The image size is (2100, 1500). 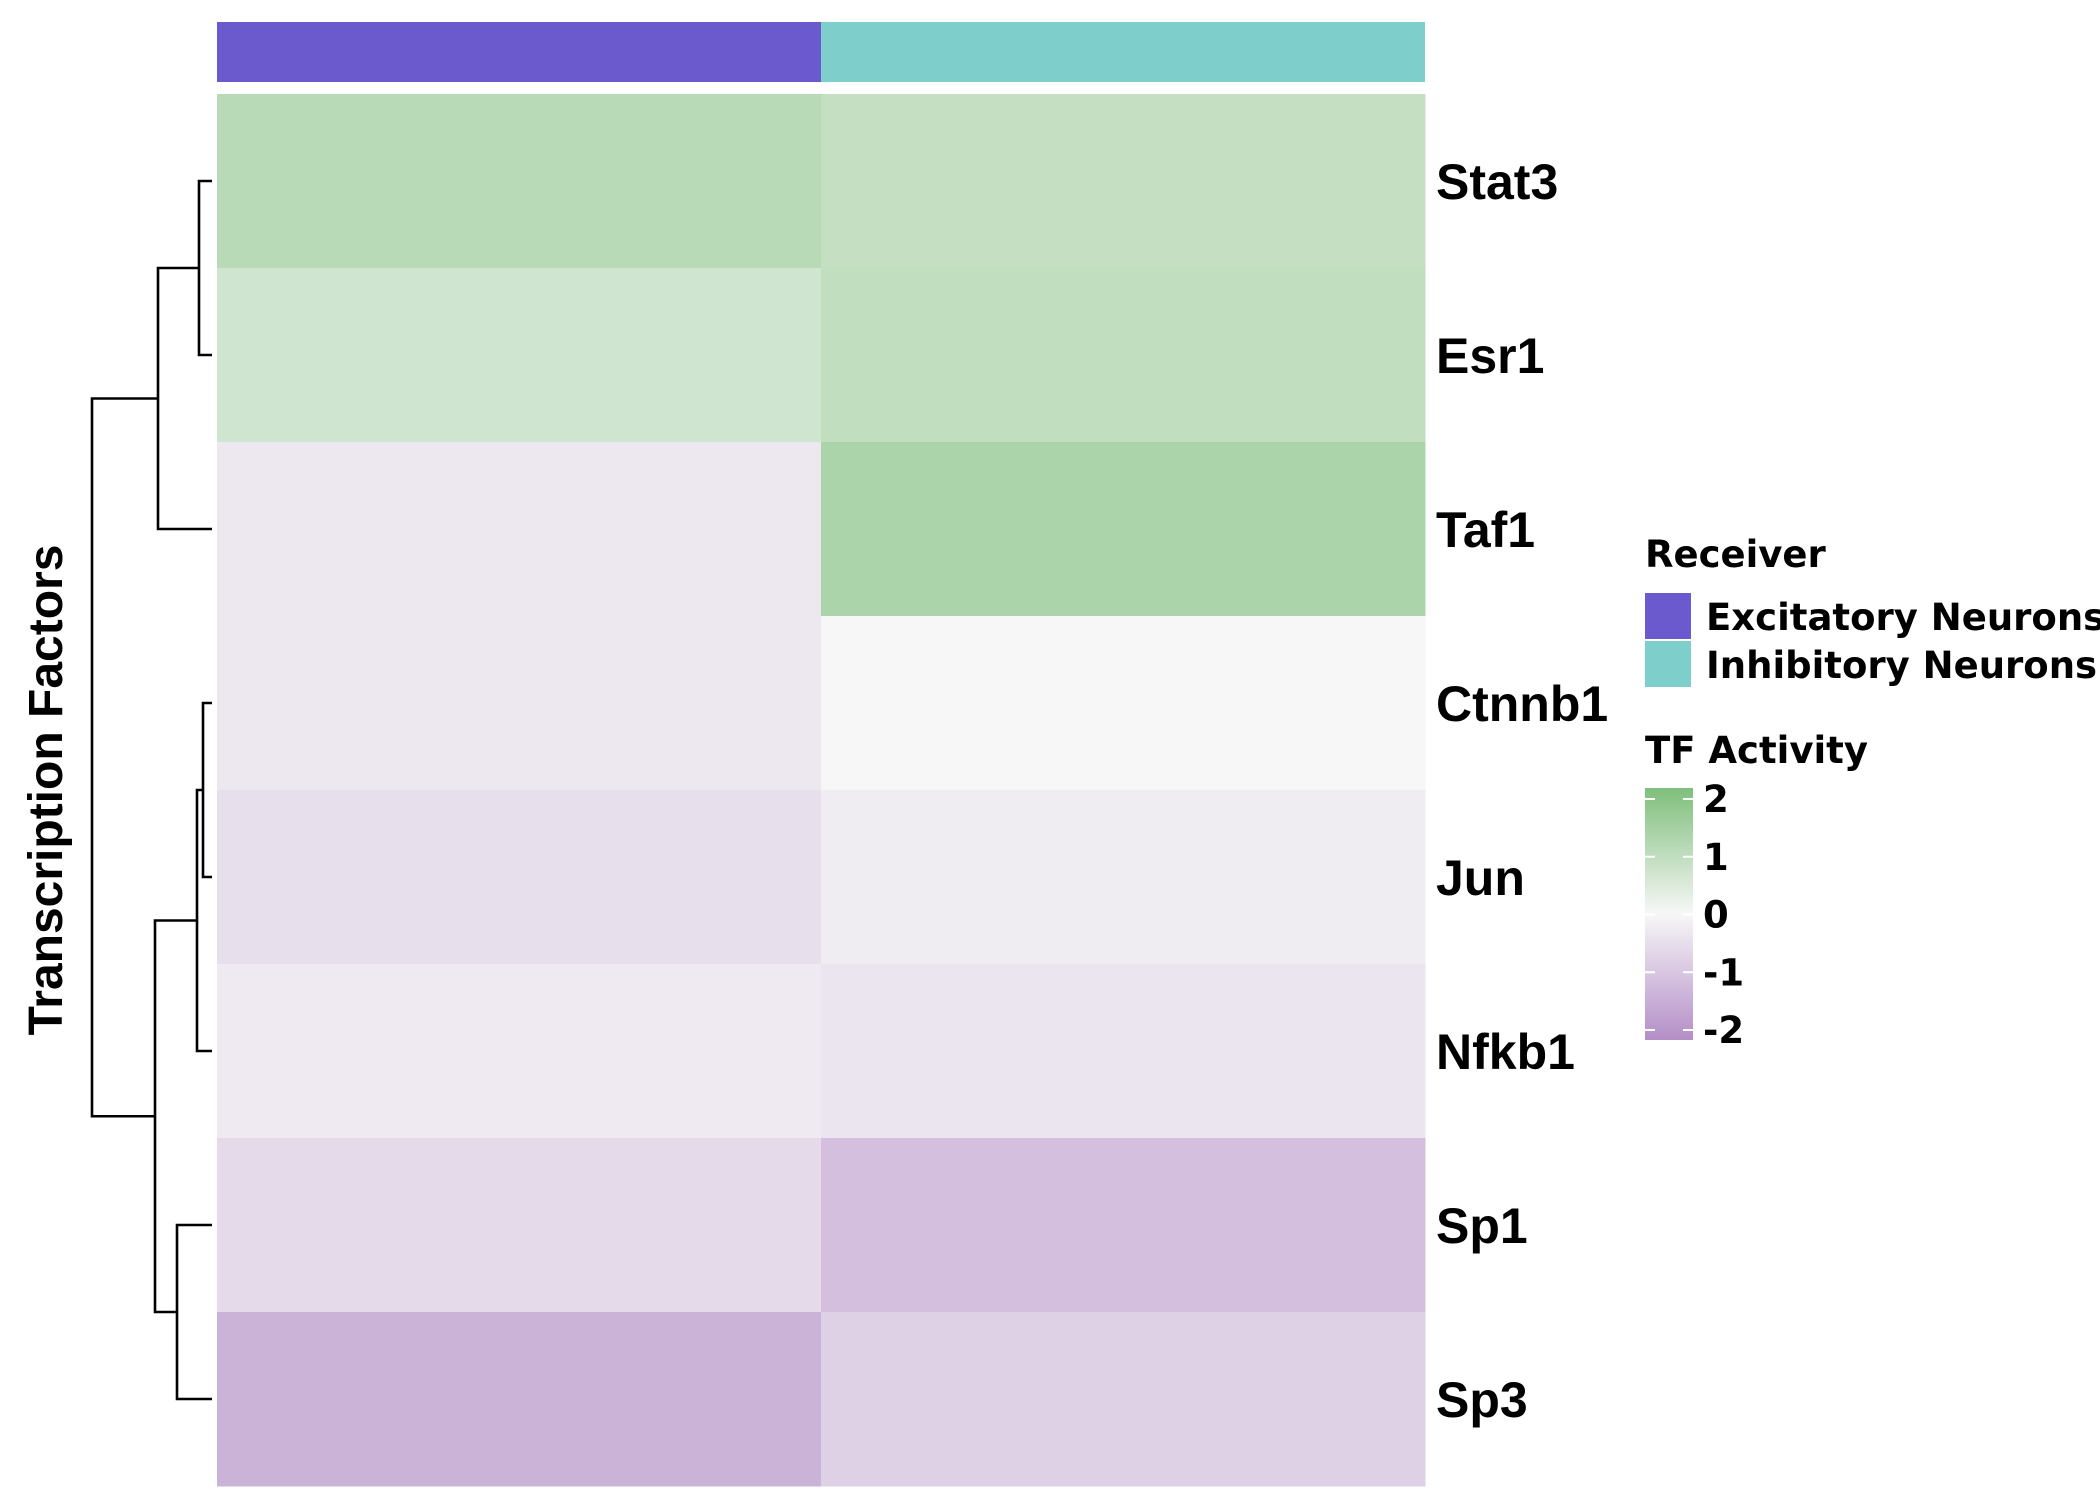 What do you see at coordinates (1723, 972) in the screenshot?
I see `colorbar-tick-label: -1` at bounding box center [1723, 972].